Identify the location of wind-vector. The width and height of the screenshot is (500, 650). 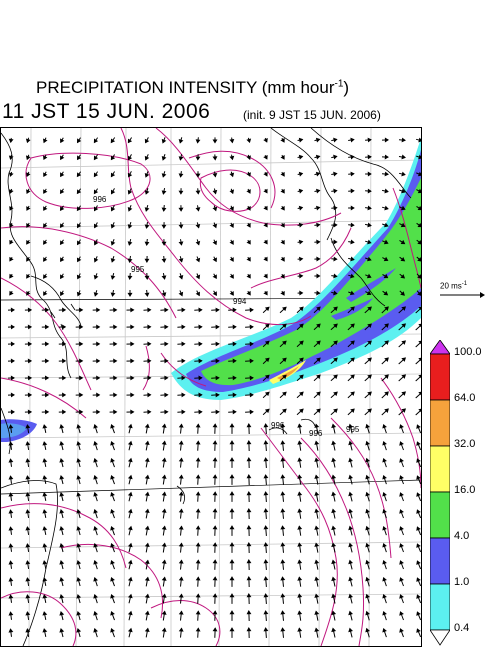
(418, 361).